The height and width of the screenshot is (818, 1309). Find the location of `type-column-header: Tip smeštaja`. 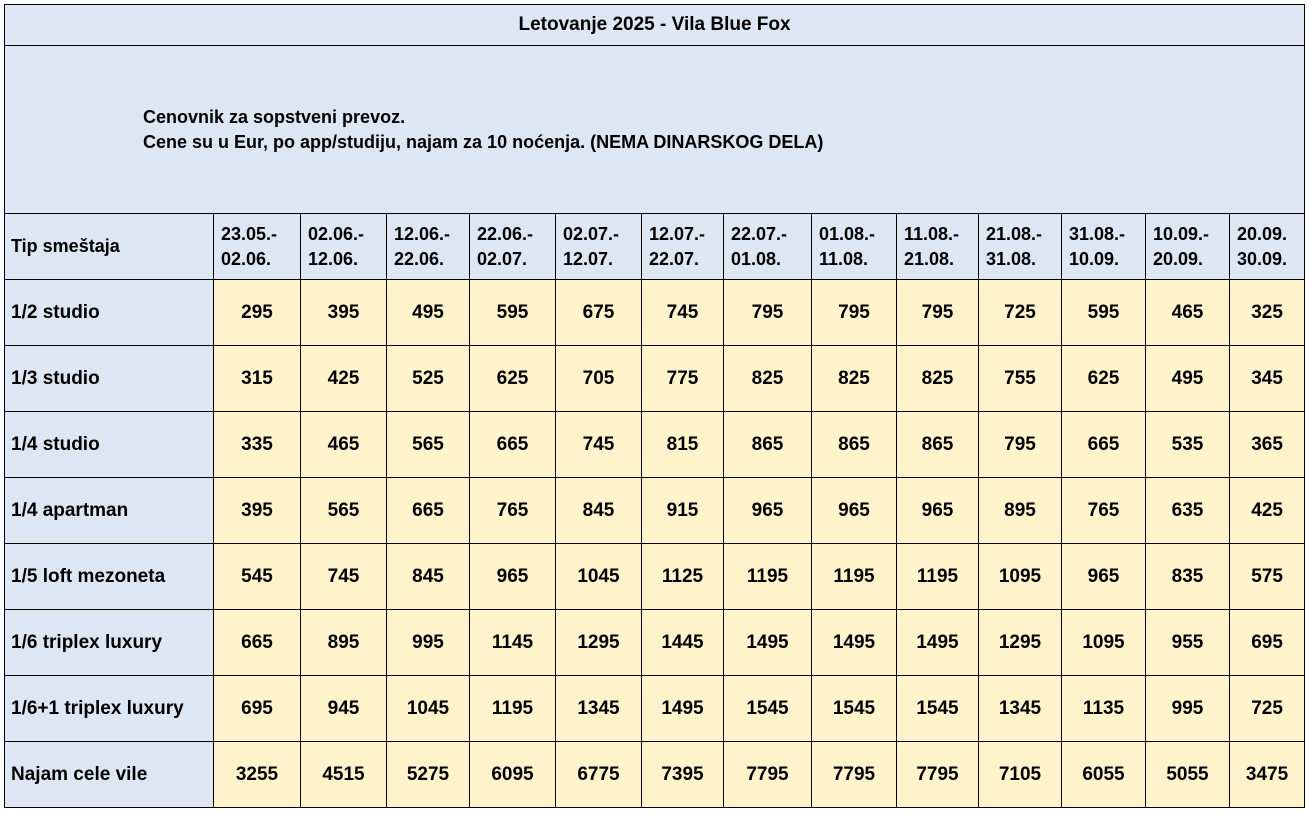

type-column-header: Tip smeštaja is located at coordinates (109, 246).